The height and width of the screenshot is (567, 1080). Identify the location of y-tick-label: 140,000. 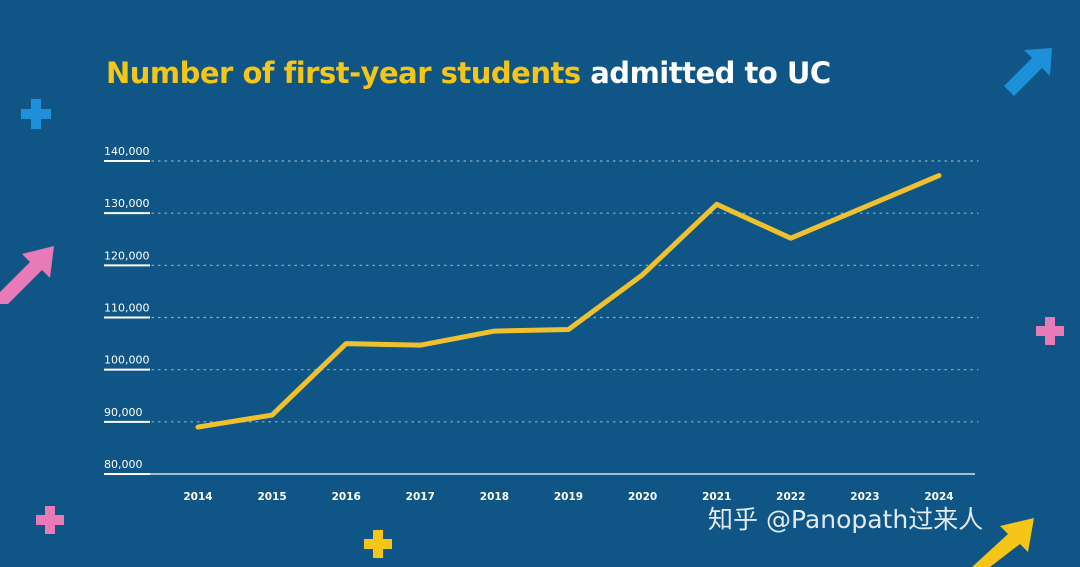
(127, 151).